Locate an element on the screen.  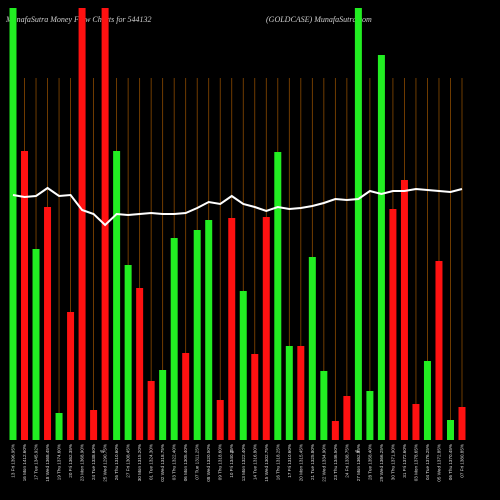
x-tick-label: 30 Mon 1315.20% is located at coordinates (139, 462).